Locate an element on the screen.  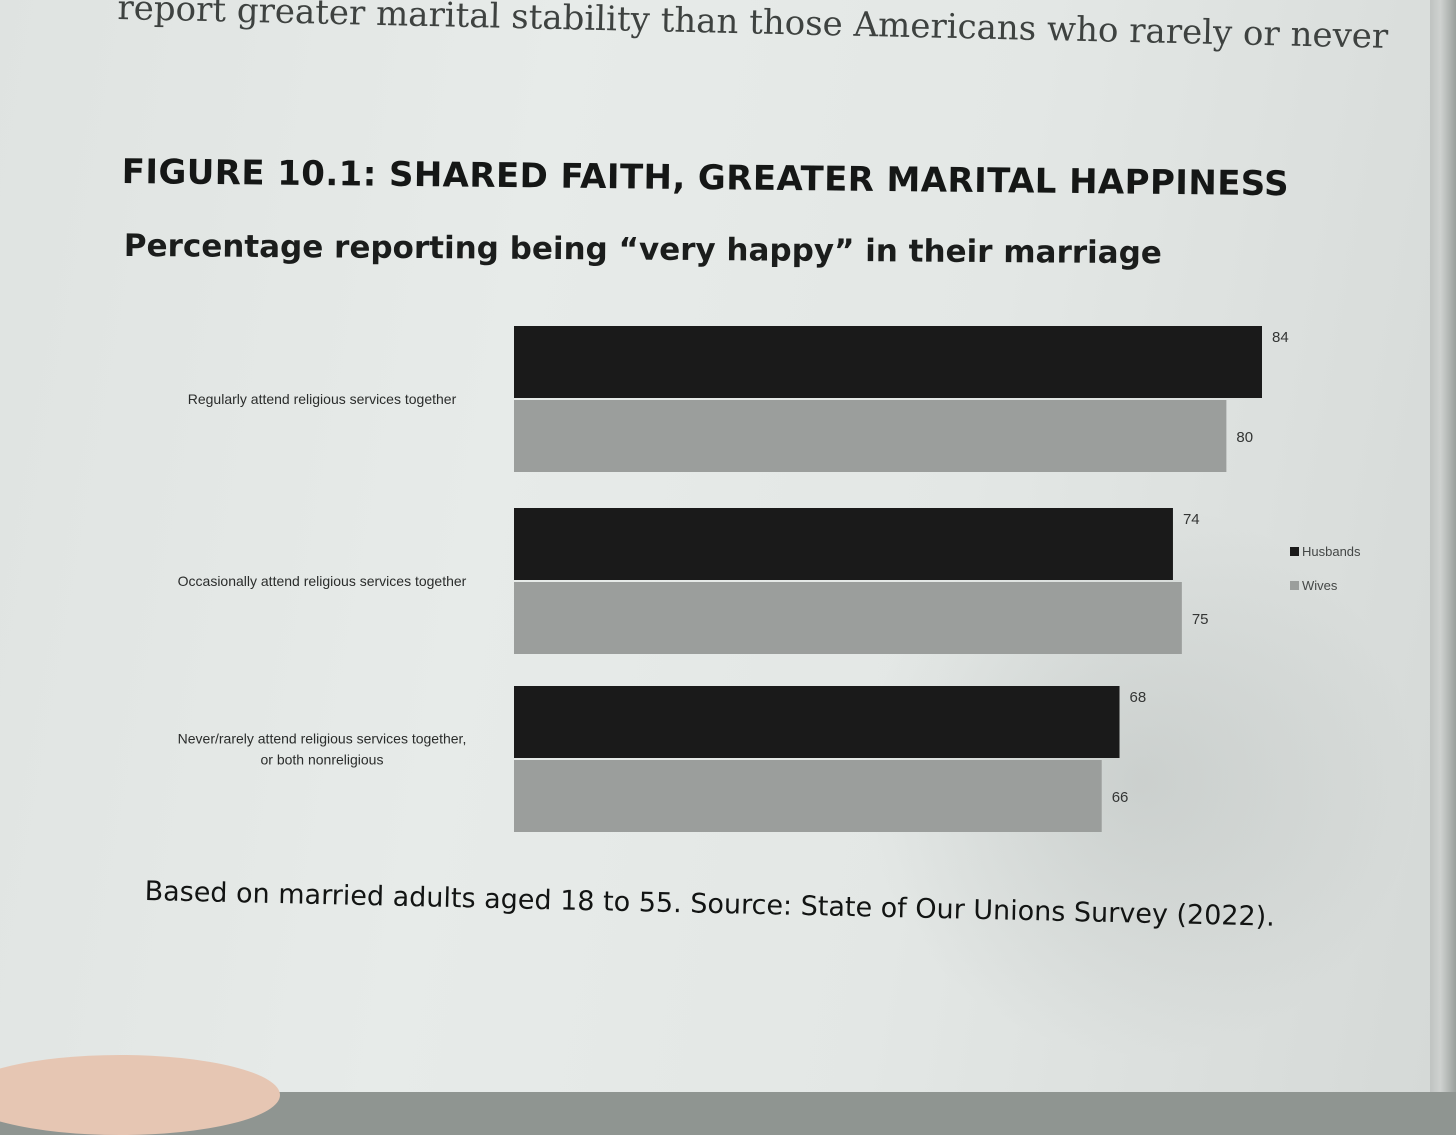
legend-label: Wives is located at coordinates (1320, 585).